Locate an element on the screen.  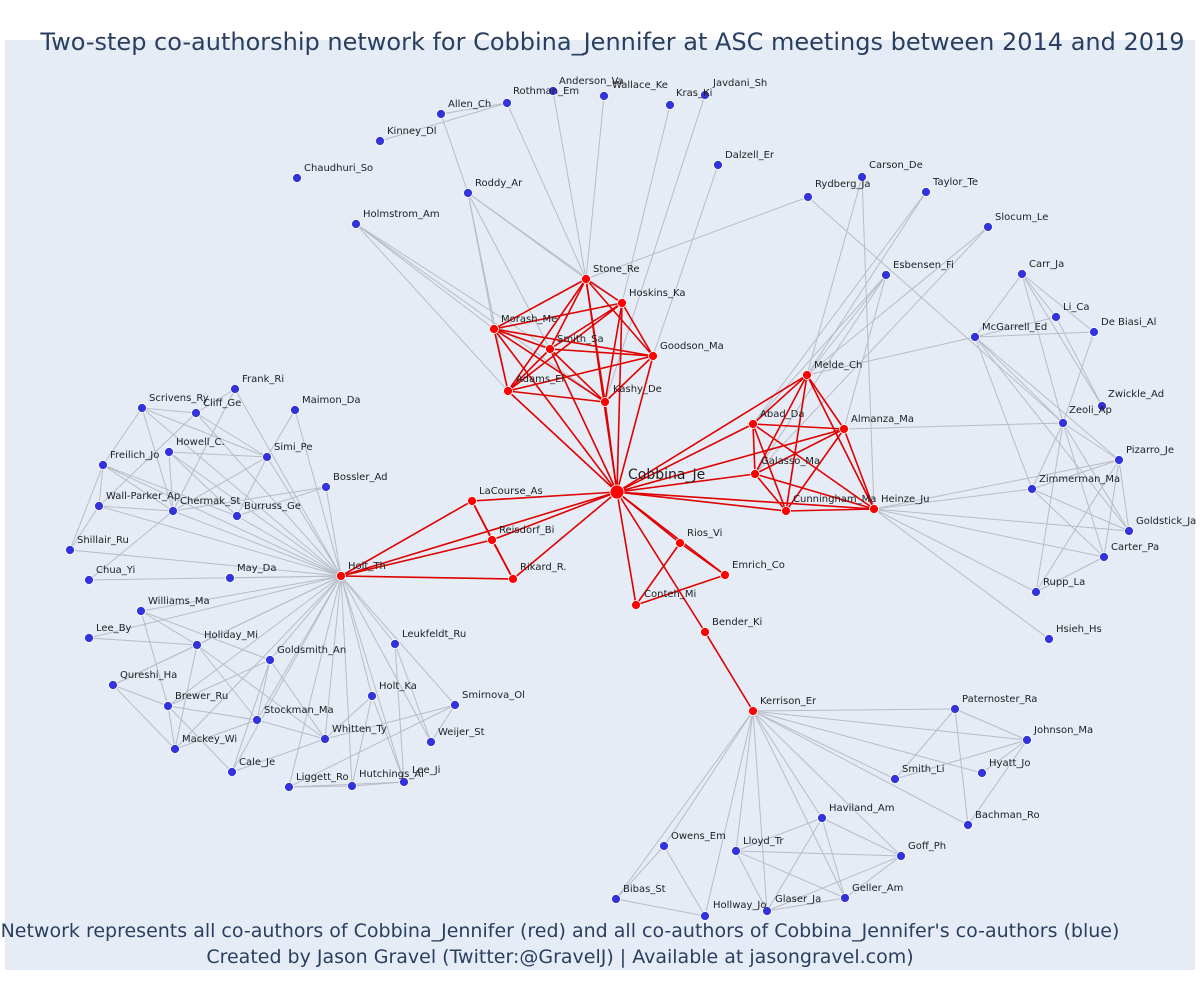
red-node-smith-sa is located at coordinates (550, 349).